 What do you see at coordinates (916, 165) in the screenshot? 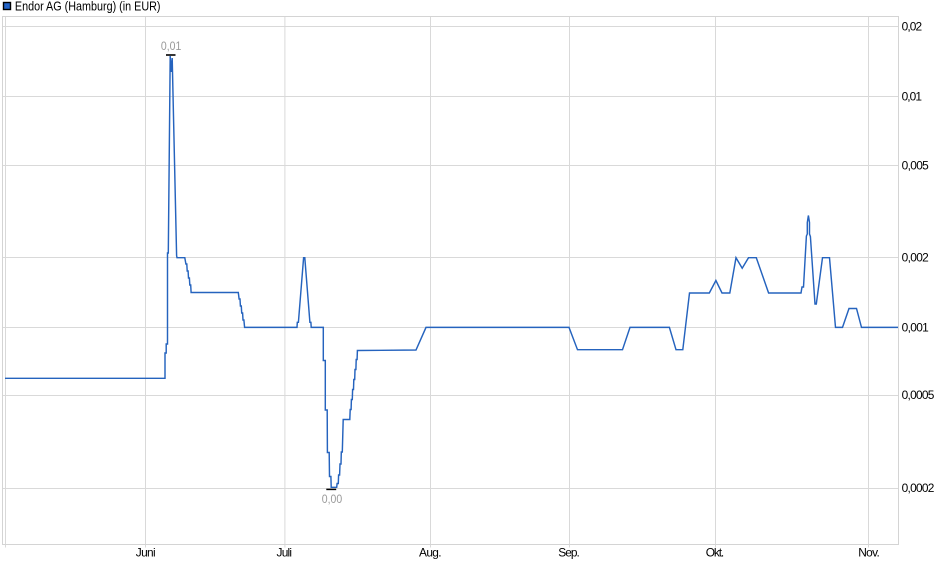
I see `svg-text: 0,005` at bounding box center [916, 165].